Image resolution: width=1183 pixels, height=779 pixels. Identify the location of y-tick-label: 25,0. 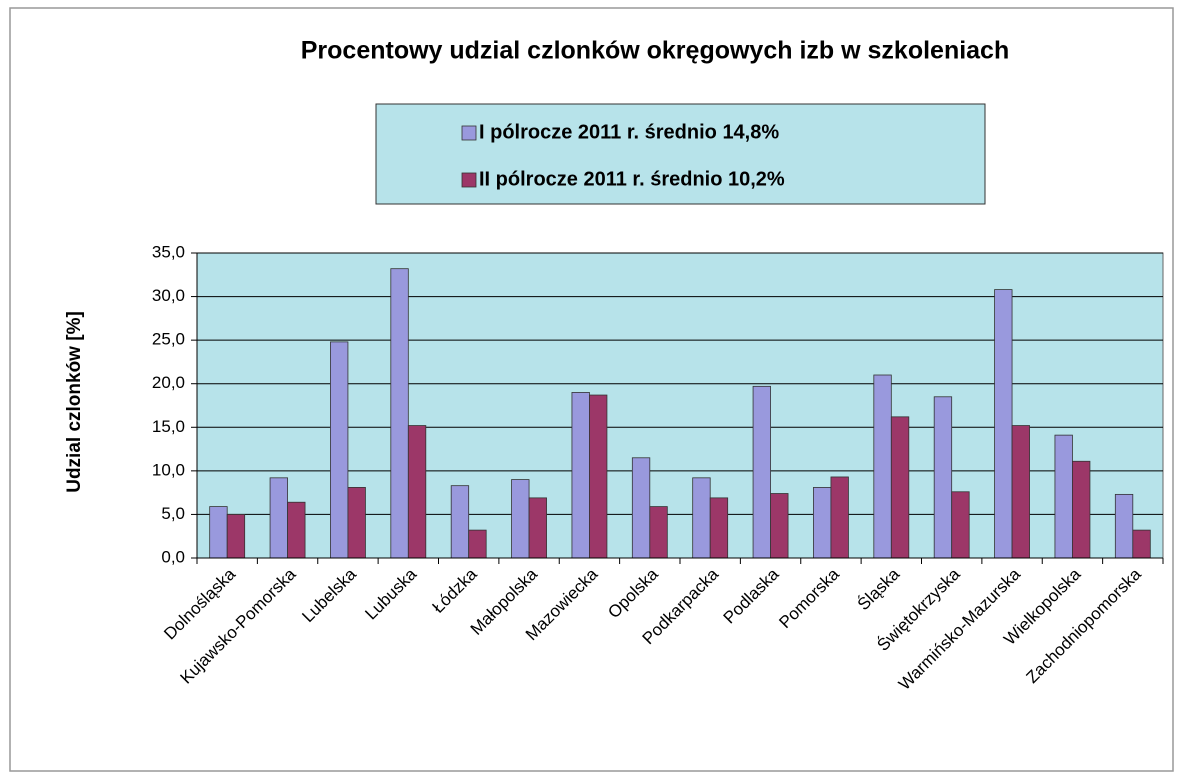
(168, 339).